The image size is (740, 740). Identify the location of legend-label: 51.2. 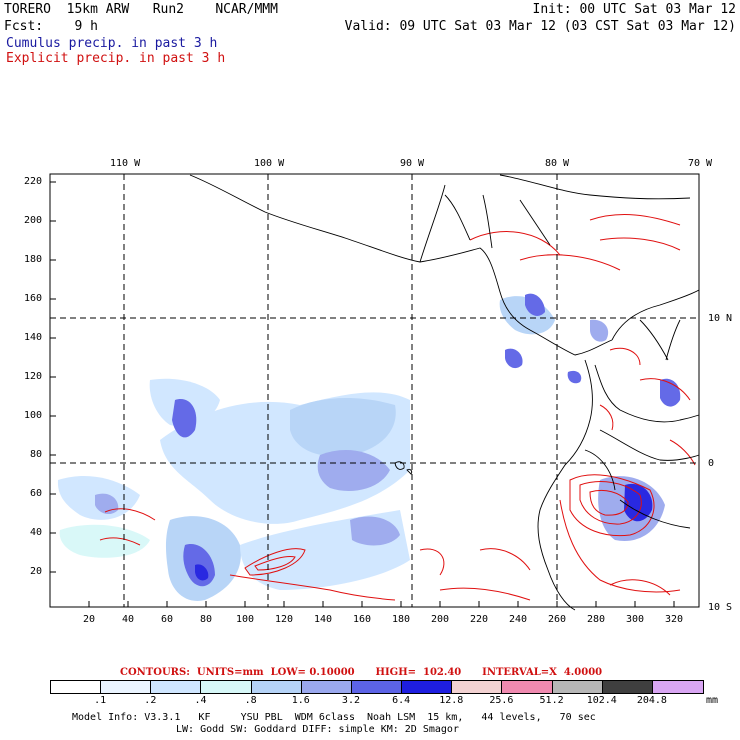
(551, 700).